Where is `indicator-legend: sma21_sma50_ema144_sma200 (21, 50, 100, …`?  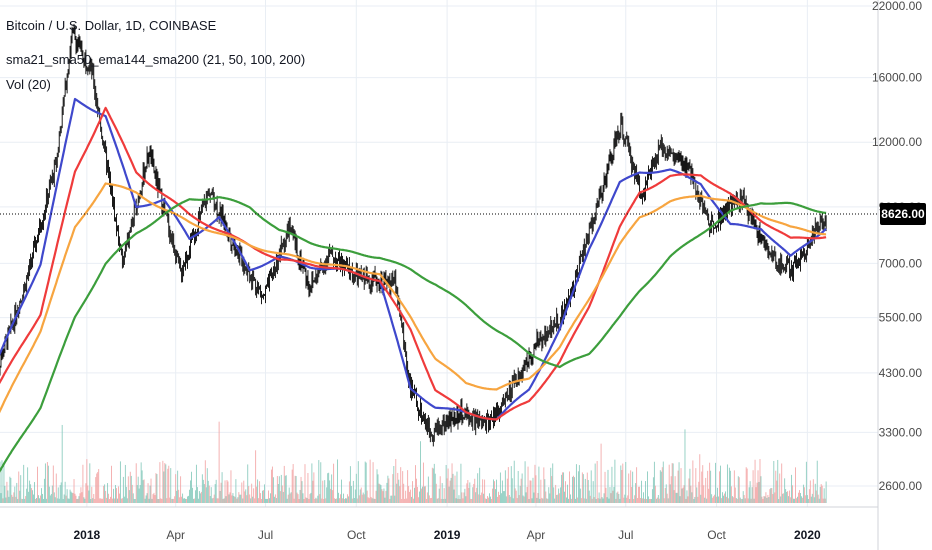 indicator-legend: sma21_sma50_ema144_sma200 (21, 50, 100, … is located at coordinates (156, 59).